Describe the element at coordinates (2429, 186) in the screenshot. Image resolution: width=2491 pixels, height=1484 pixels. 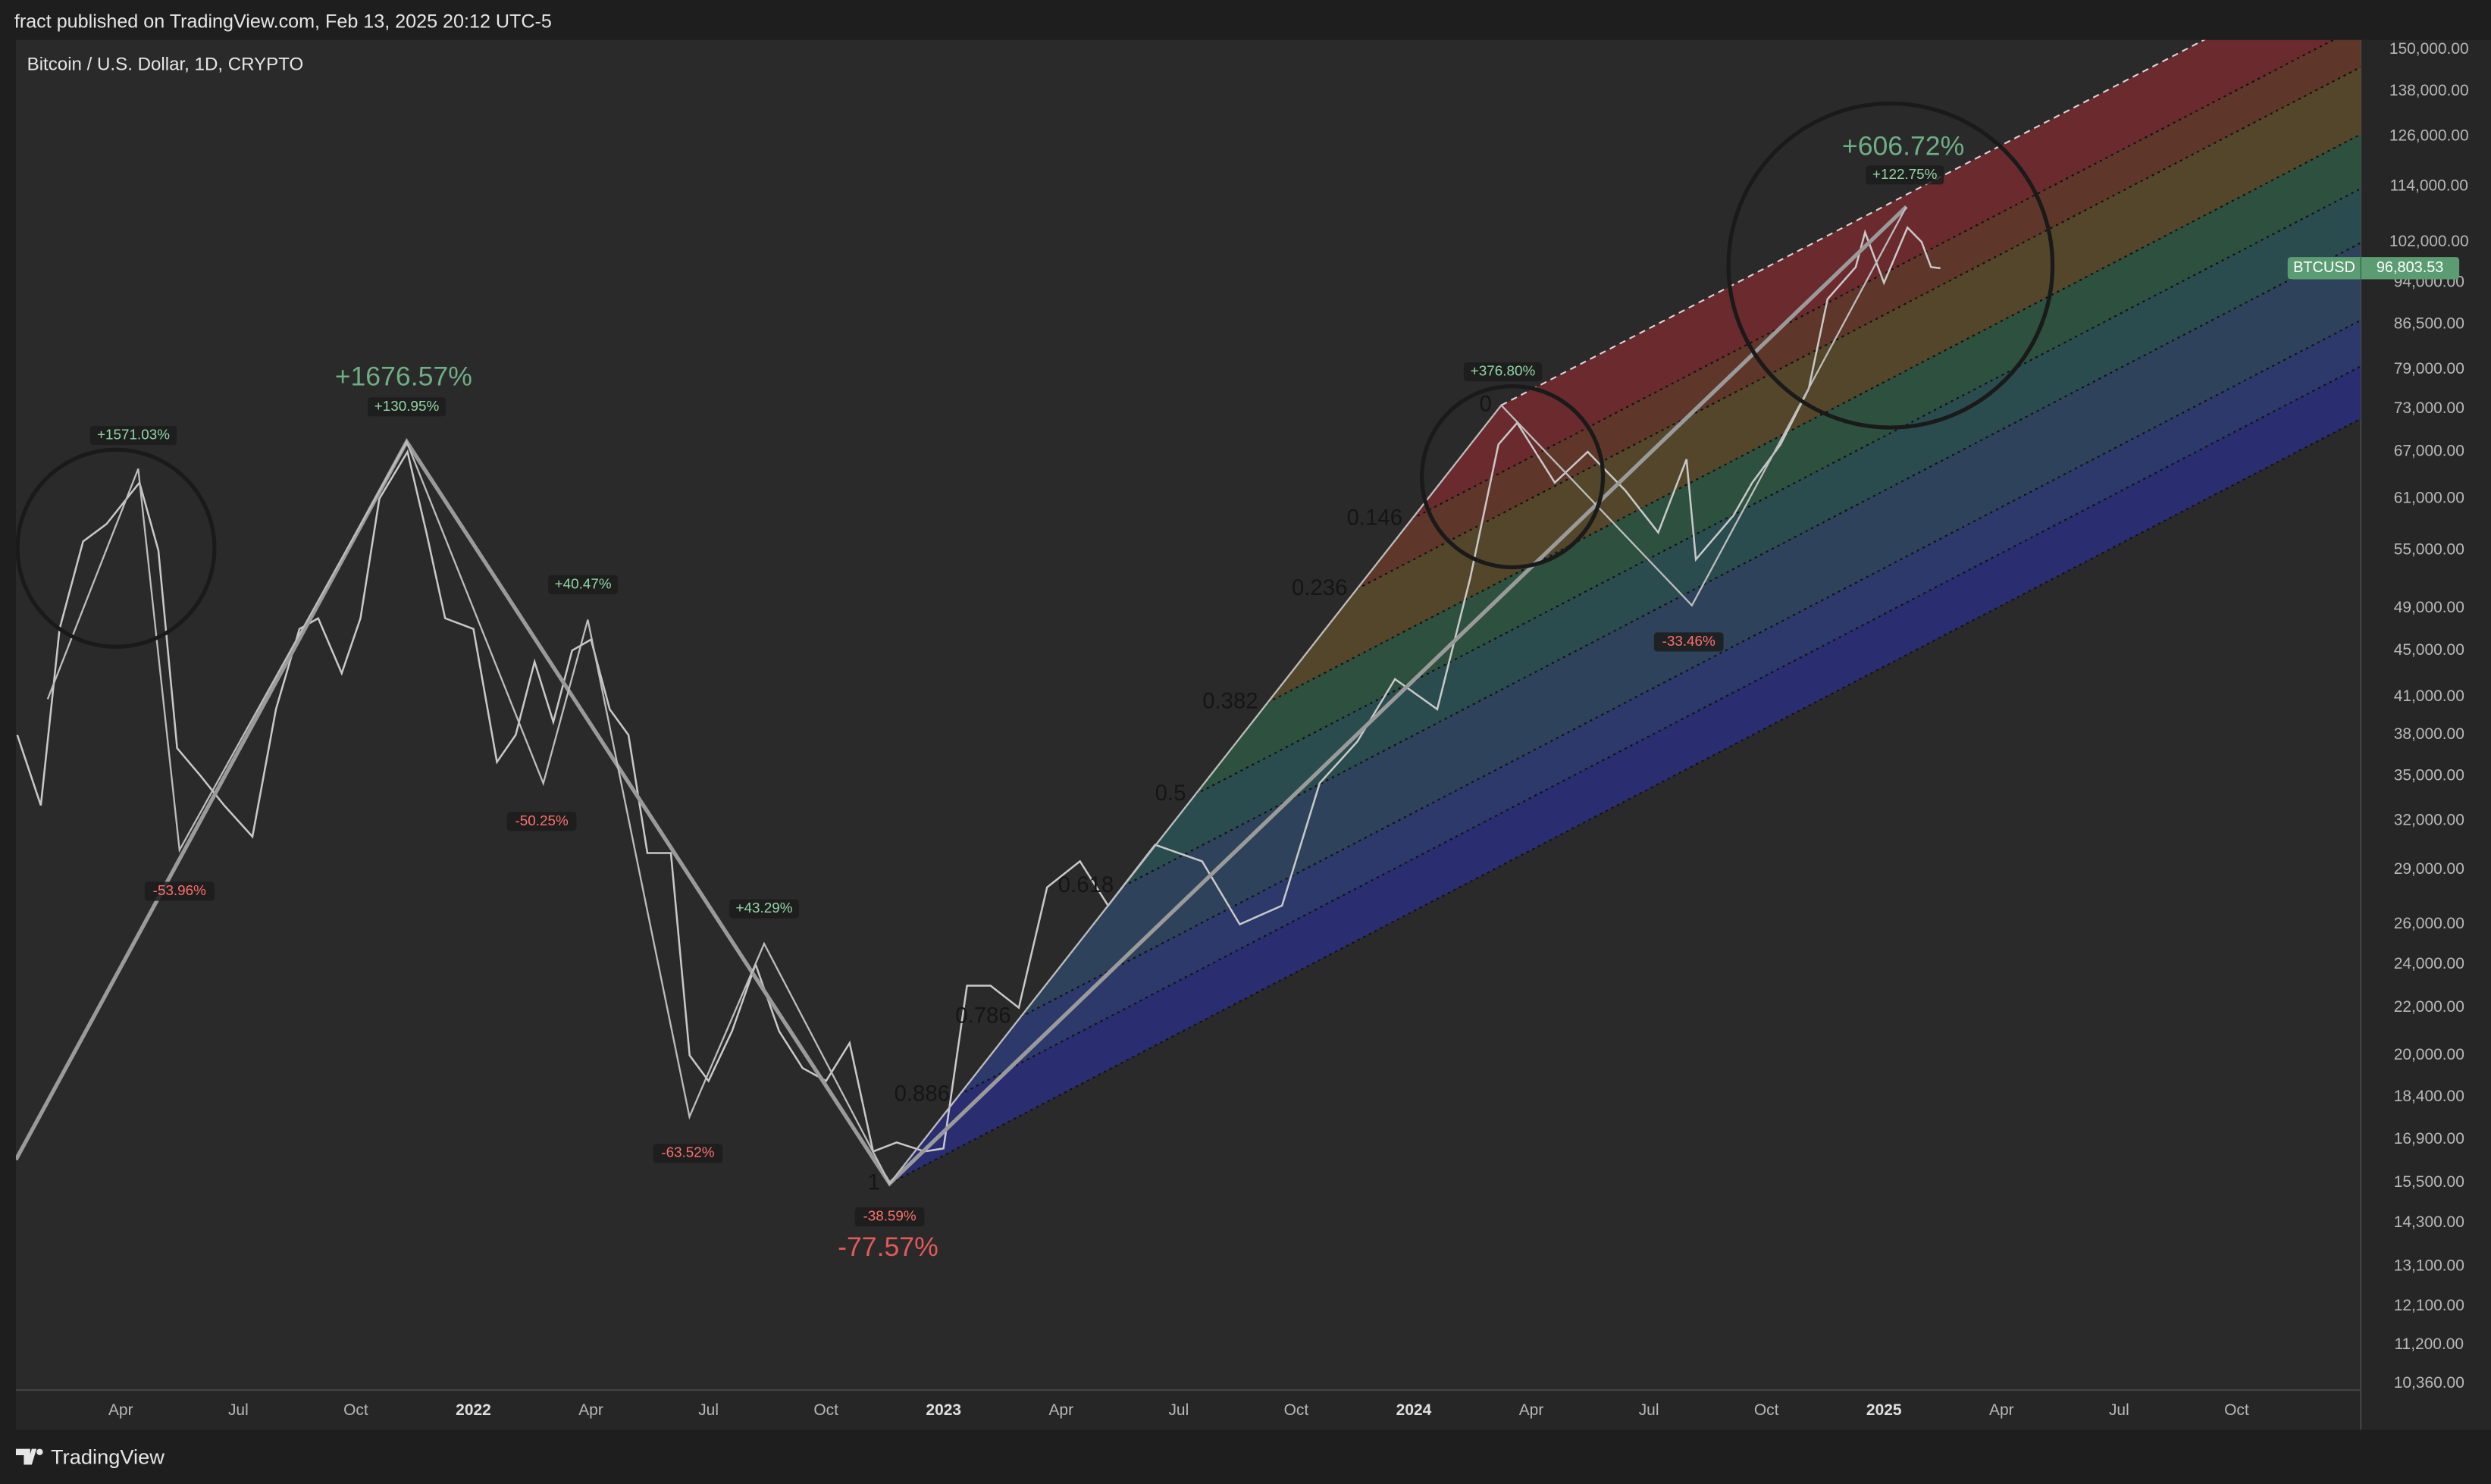
I see `y-tick-label: 114,000.00` at that location.